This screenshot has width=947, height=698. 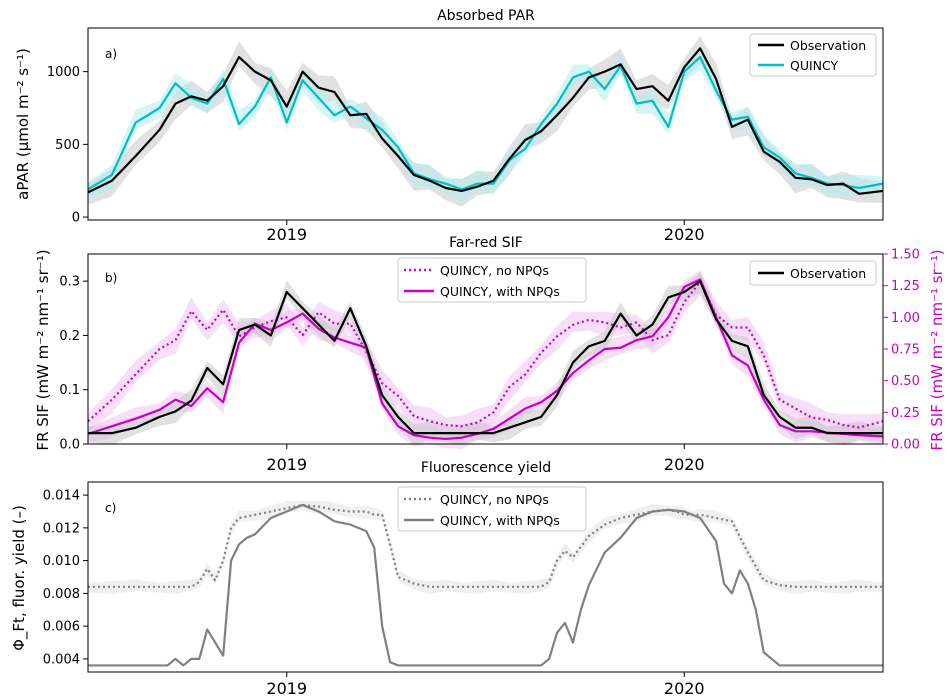 I want to click on panel-a-x-ticks: 2019 2020, so click(x=485, y=232).